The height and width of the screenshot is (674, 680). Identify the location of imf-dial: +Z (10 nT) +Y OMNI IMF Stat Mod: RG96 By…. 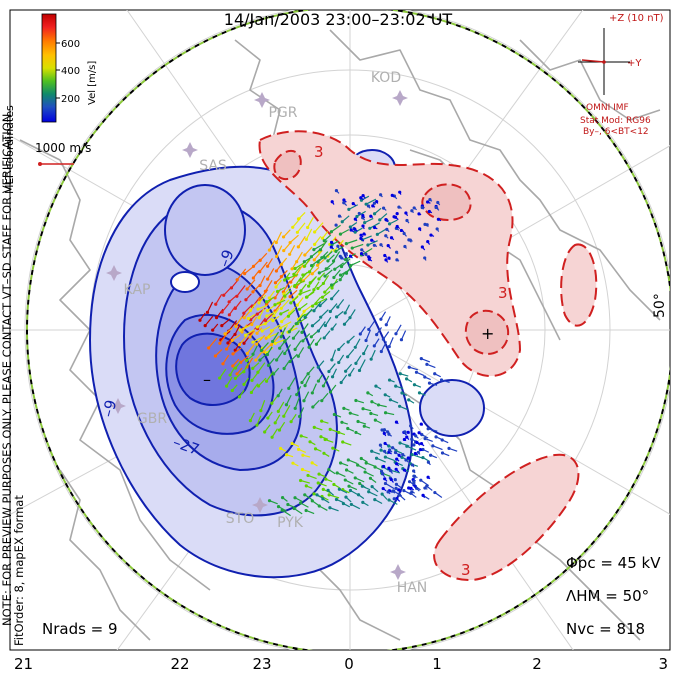
(621, 75).